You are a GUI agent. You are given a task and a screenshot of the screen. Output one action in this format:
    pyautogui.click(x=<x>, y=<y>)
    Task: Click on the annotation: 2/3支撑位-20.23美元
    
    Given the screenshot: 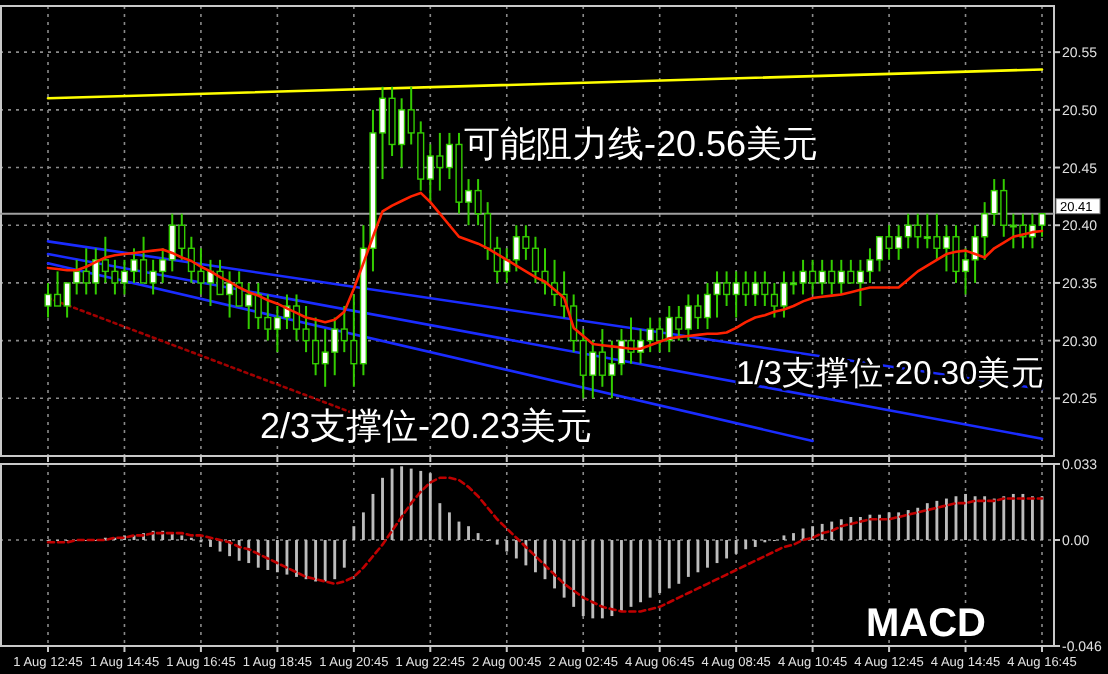 What is the action you would take?
    pyautogui.click(x=426, y=426)
    